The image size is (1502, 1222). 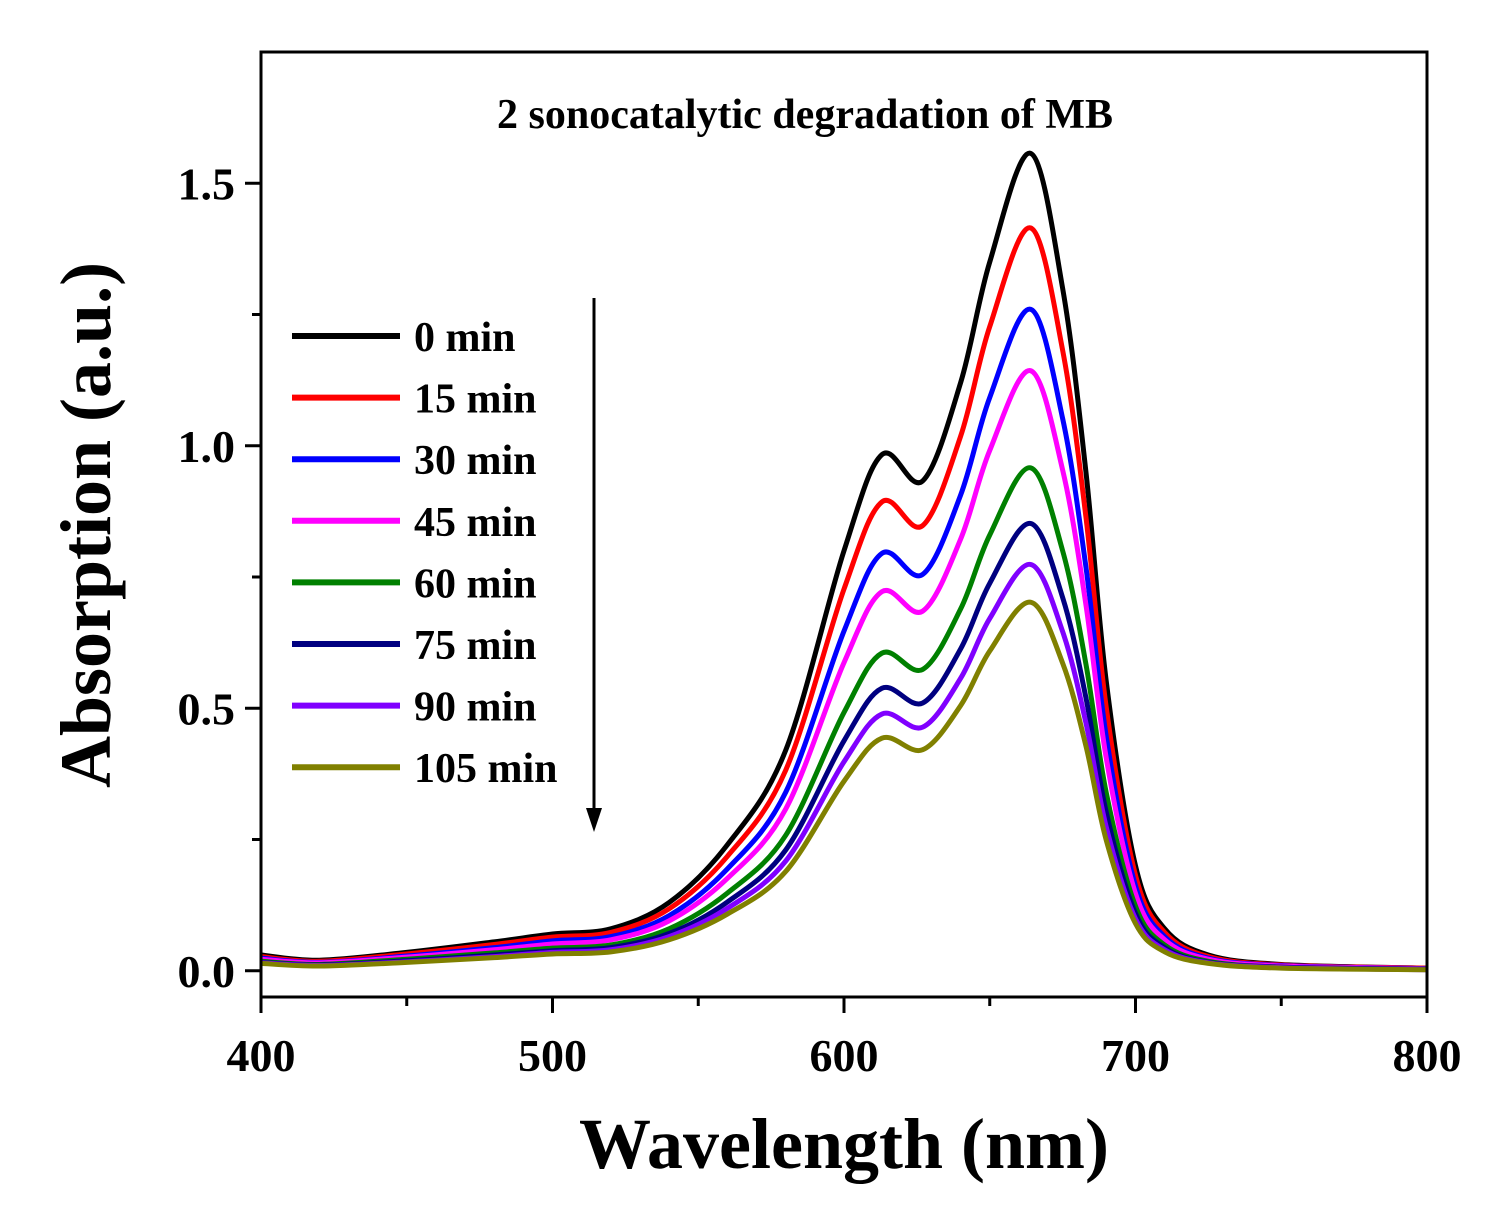 I want to click on legend-item: 105 min, so click(x=425, y=769).